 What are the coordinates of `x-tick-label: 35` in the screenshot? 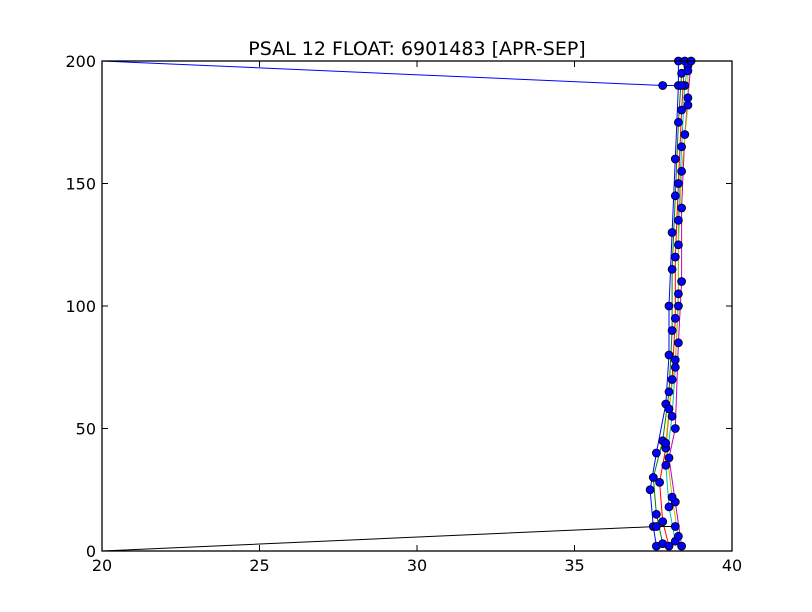 It's located at (574, 565).